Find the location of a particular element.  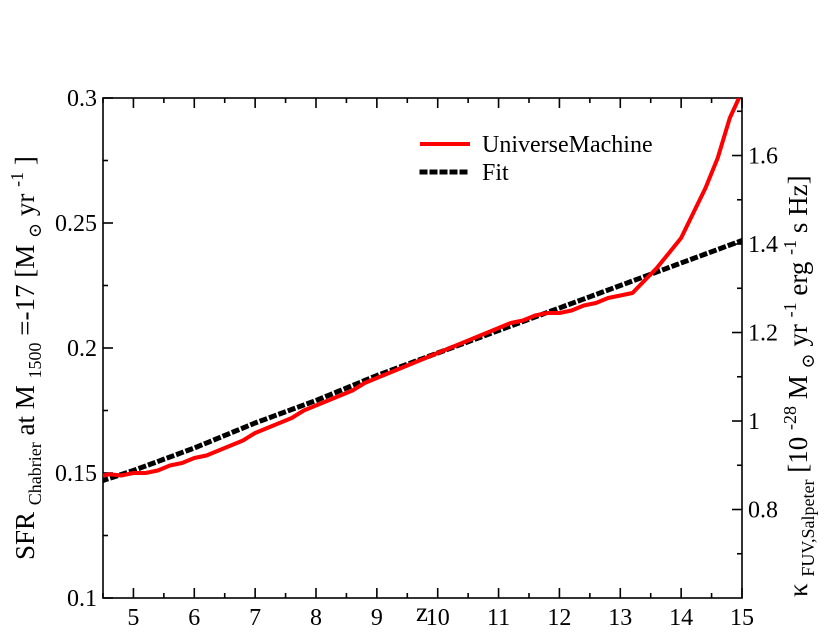

legend: UniverseMachine Fit is located at coordinates (536, 159).